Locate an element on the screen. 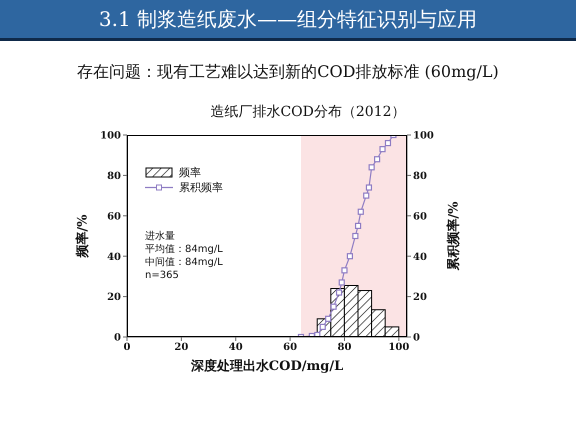 The image size is (576, 432). y2-tick-label: 20 is located at coordinates (420, 298).